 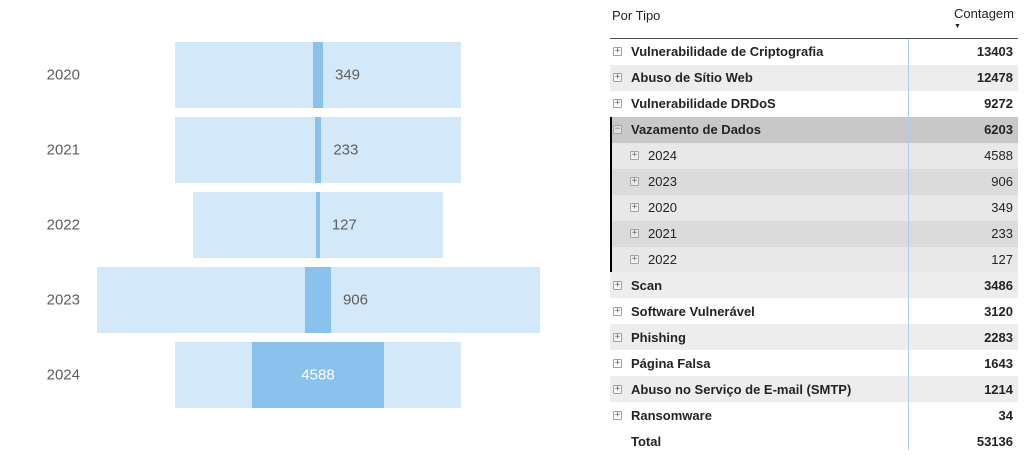 I want to click on row-label: 2020, so click(x=662, y=208).